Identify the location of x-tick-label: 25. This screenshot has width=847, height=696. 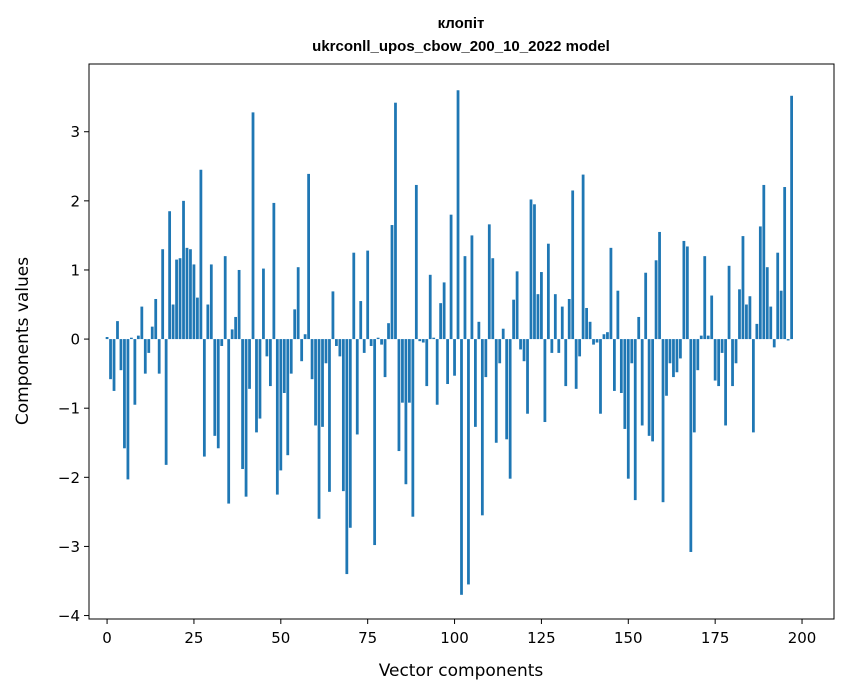
(193, 638).